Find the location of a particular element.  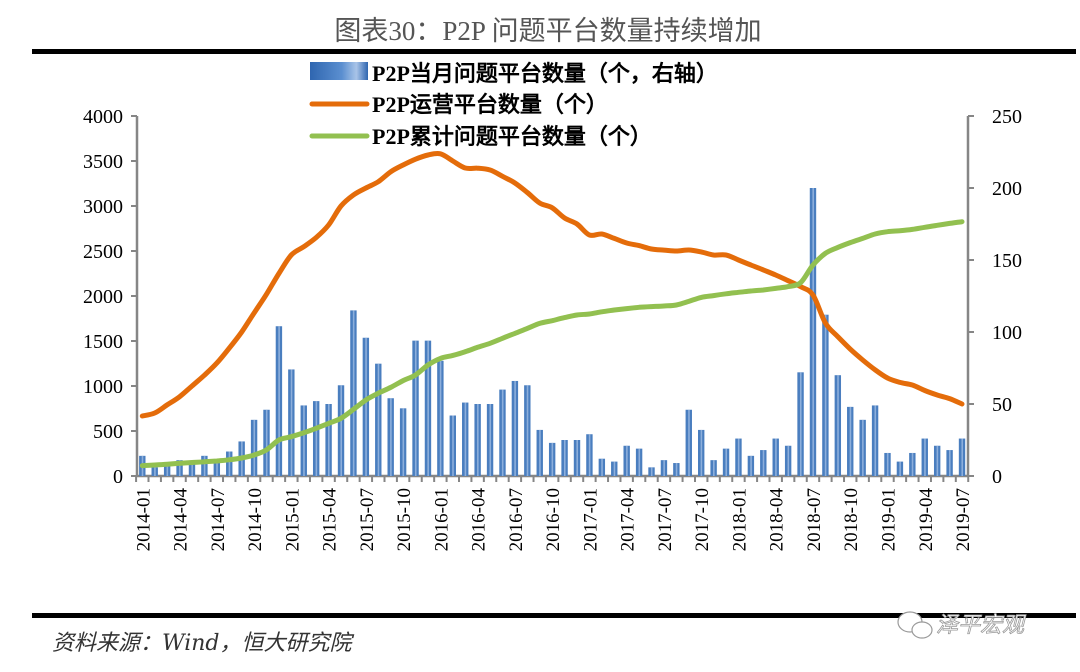

right-axis-tick-label: 200 is located at coordinates (1007, 189).